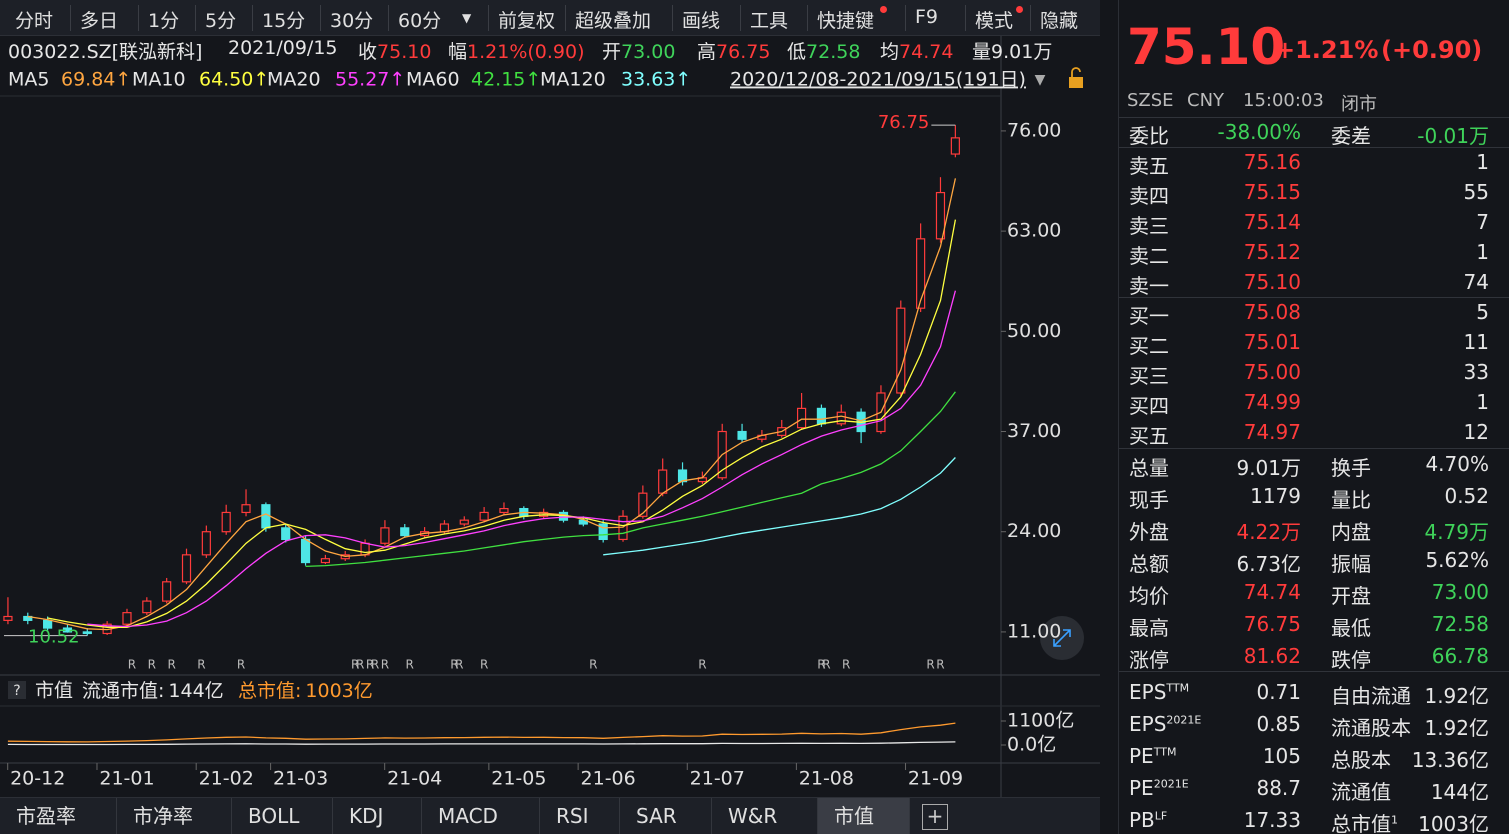 The height and width of the screenshot is (834, 1509). Describe the element at coordinates (506, 80) in the screenshot. I see `legend-value: 42.15↑` at that location.